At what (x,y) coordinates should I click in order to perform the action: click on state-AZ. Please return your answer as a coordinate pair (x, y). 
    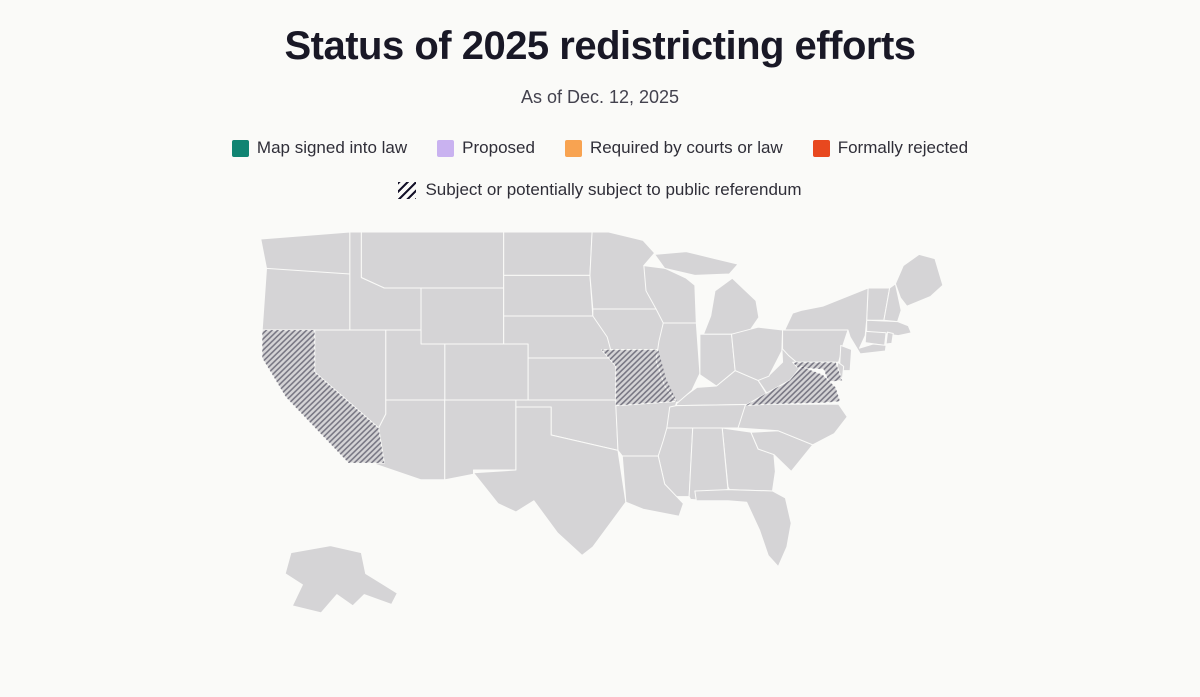
    Looking at the image, I should click on (410, 440).